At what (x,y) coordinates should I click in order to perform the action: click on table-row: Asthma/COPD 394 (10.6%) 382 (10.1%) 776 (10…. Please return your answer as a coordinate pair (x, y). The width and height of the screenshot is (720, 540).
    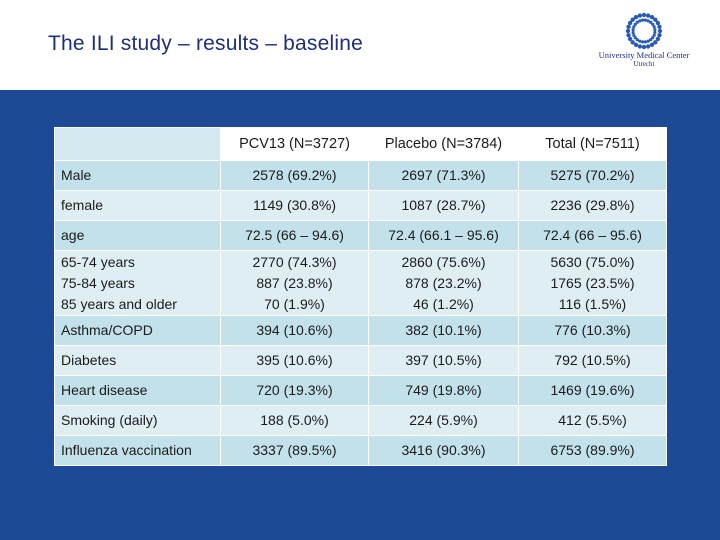
    Looking at the image, I should click on (360, 330).